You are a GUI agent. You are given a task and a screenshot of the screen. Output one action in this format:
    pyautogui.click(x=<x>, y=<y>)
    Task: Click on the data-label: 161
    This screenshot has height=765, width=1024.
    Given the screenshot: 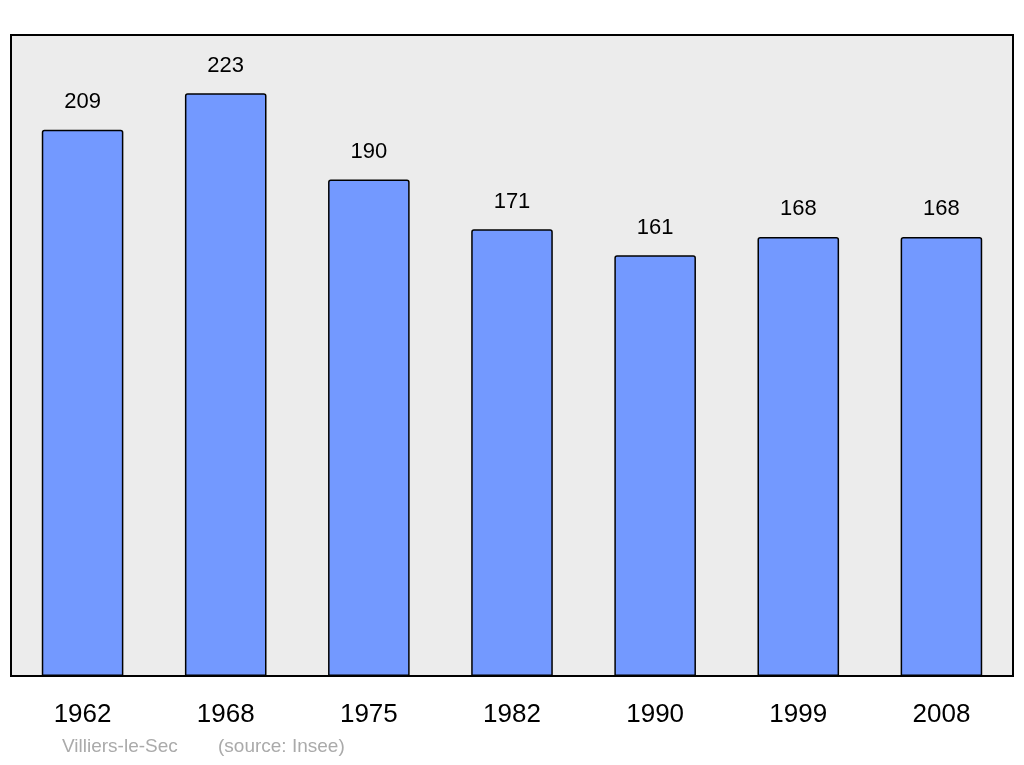 What is the action you would take?
    pyautogui.click(x=655, y=226)
    